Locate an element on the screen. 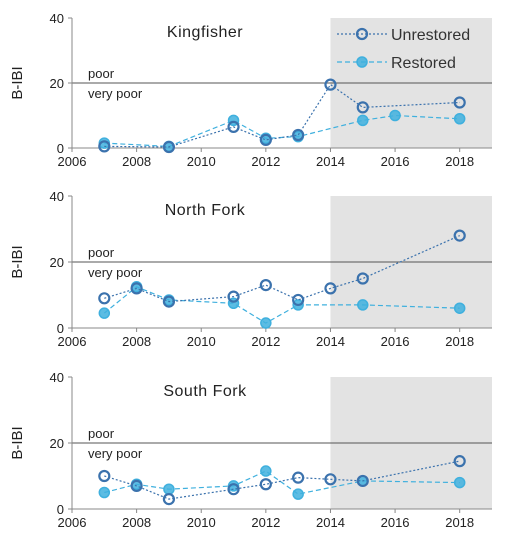 The height and width of the screenshot is (550, 505). legend: Unrestored Restored is located at coordinates (403, 49).